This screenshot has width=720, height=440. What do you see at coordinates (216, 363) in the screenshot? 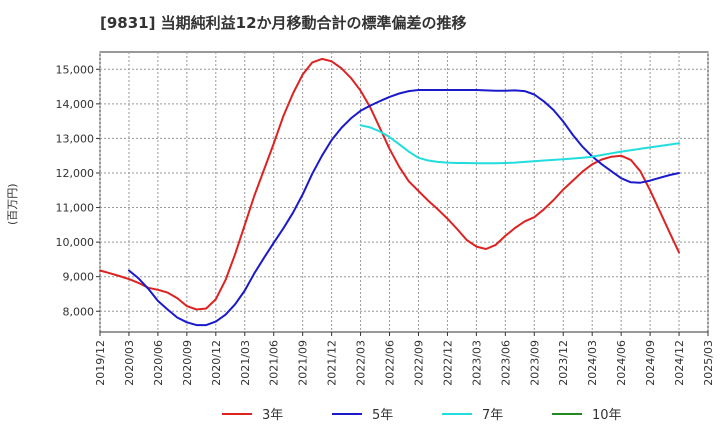
I see `x-tick-label: 2020/12` at bounding box center [216, 363].